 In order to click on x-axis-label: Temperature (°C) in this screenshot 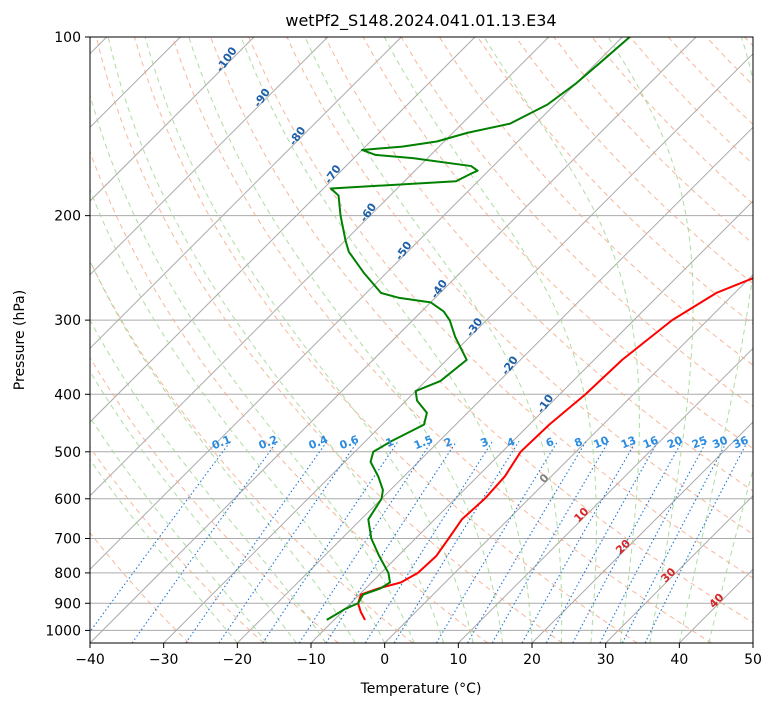, I will do `click(421, 689)`.